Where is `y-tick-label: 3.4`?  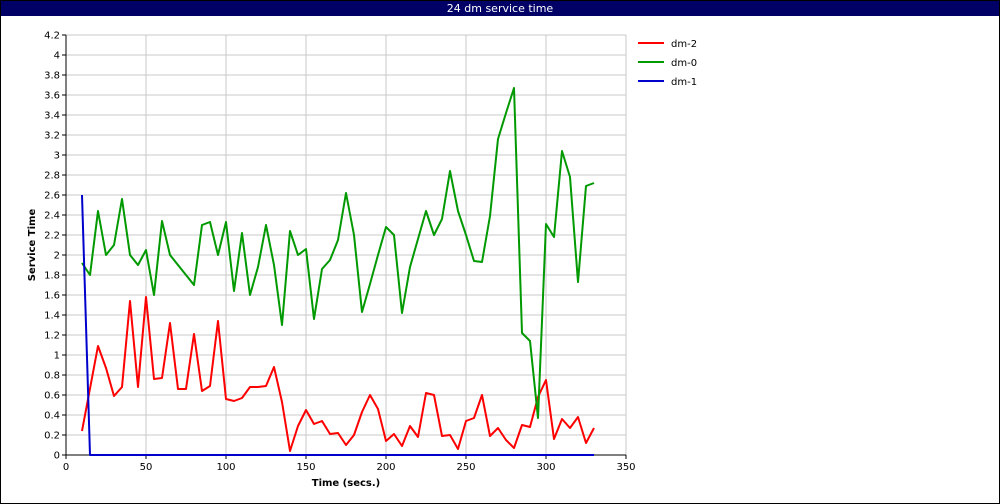 y-tick-label: 3.4 is located at coordinates (52, 116).